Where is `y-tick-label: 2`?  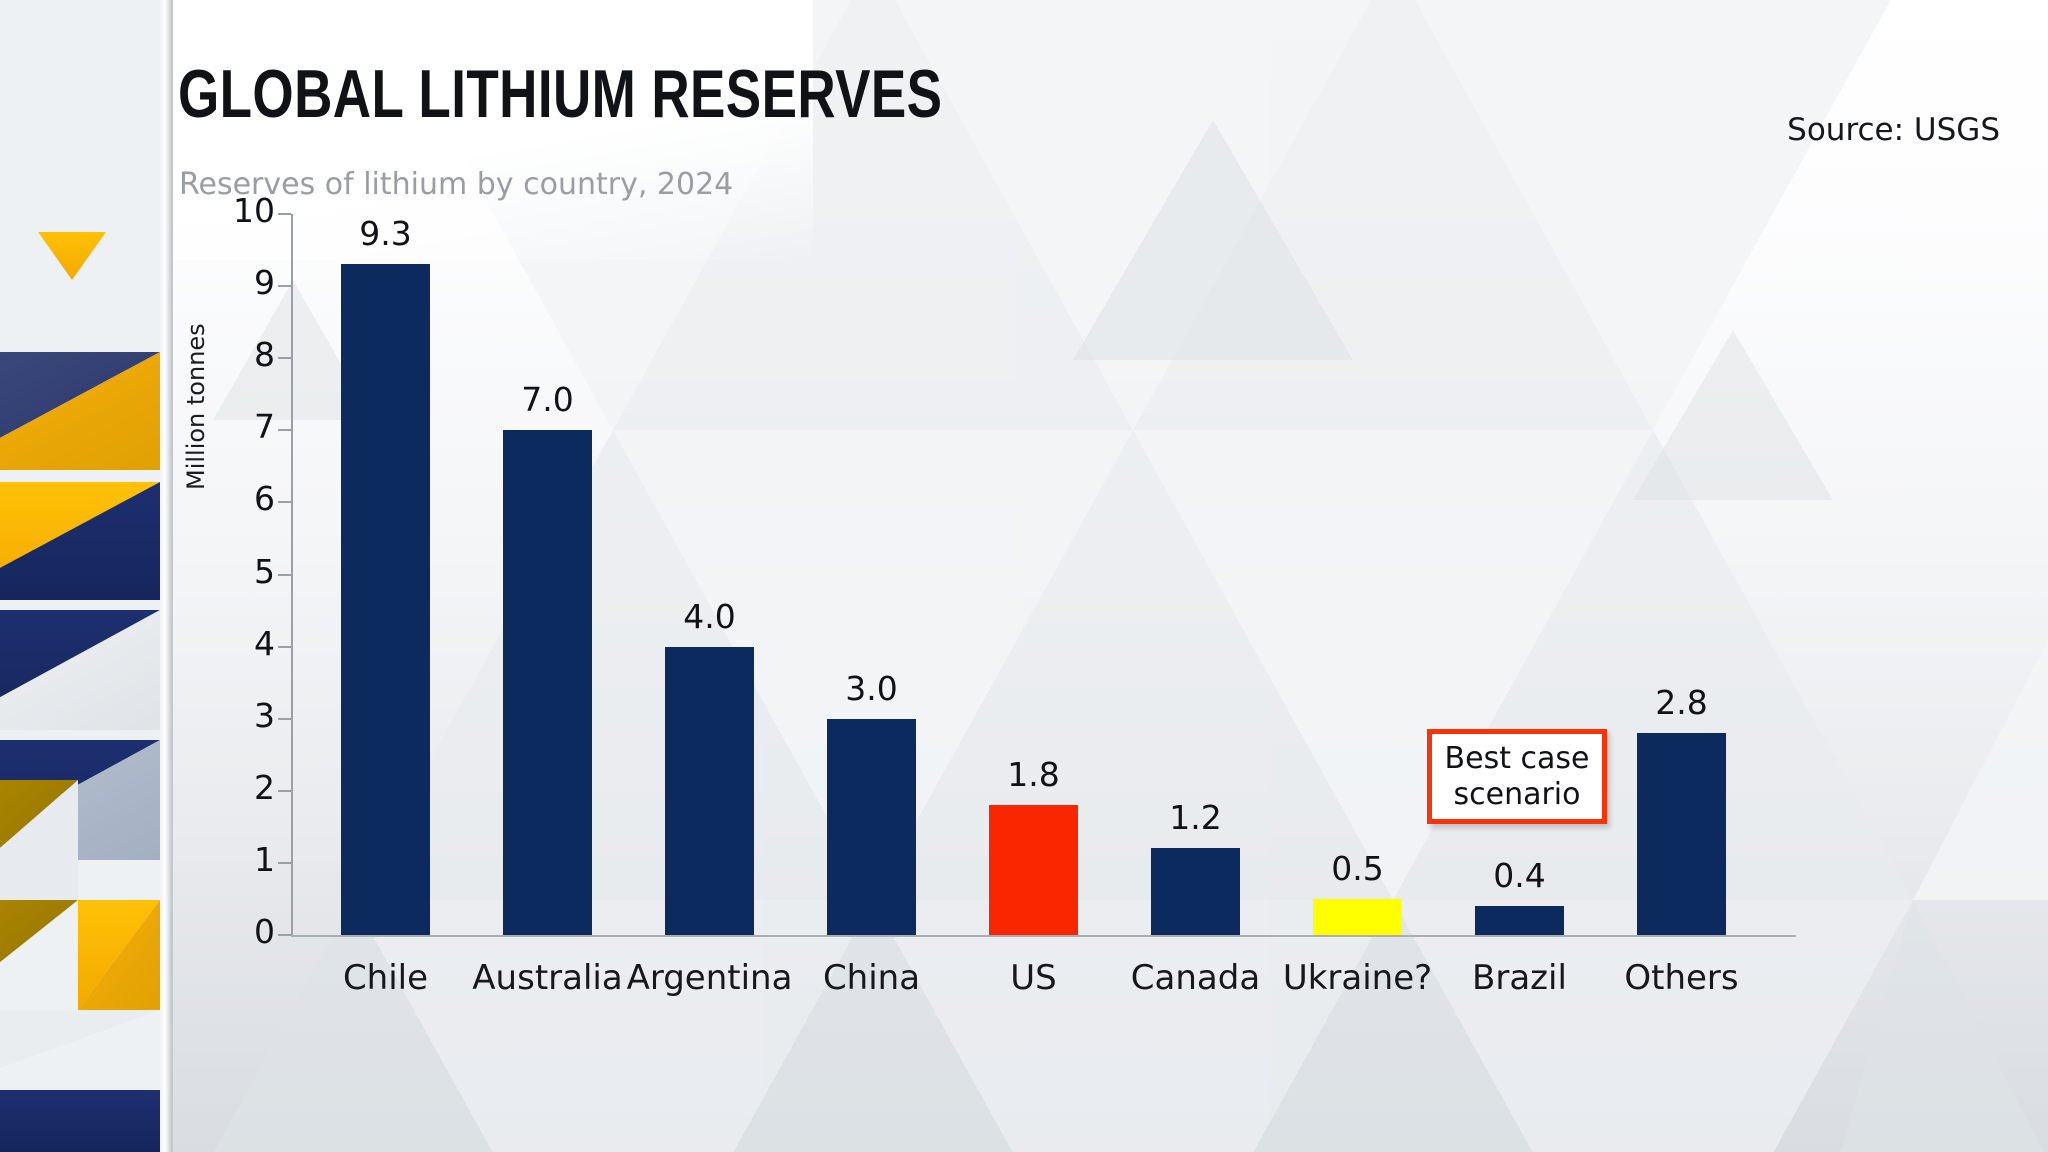 y-tick-label: 2 is located at coordinates (264, 787).